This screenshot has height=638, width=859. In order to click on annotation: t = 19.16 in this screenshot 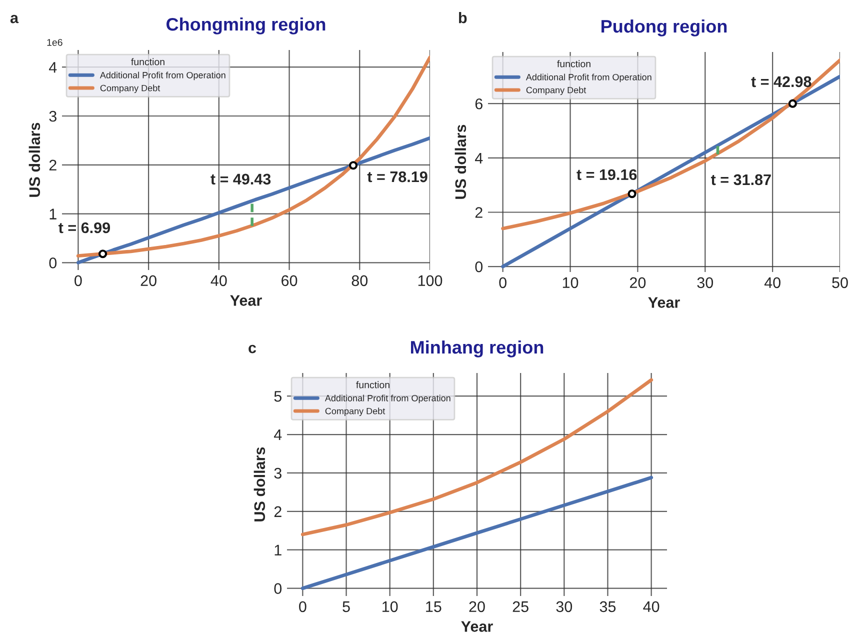, I will do `click(606, 174)`.